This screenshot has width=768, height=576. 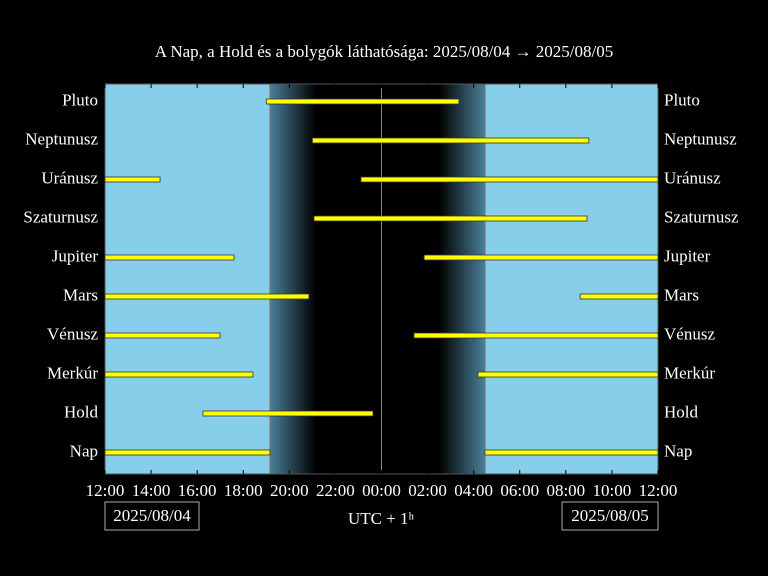 What do you see at coordinates (151, 490) in the screenshot?
I see `x-tick-label: 14:00` at bounding box center [151, 490].